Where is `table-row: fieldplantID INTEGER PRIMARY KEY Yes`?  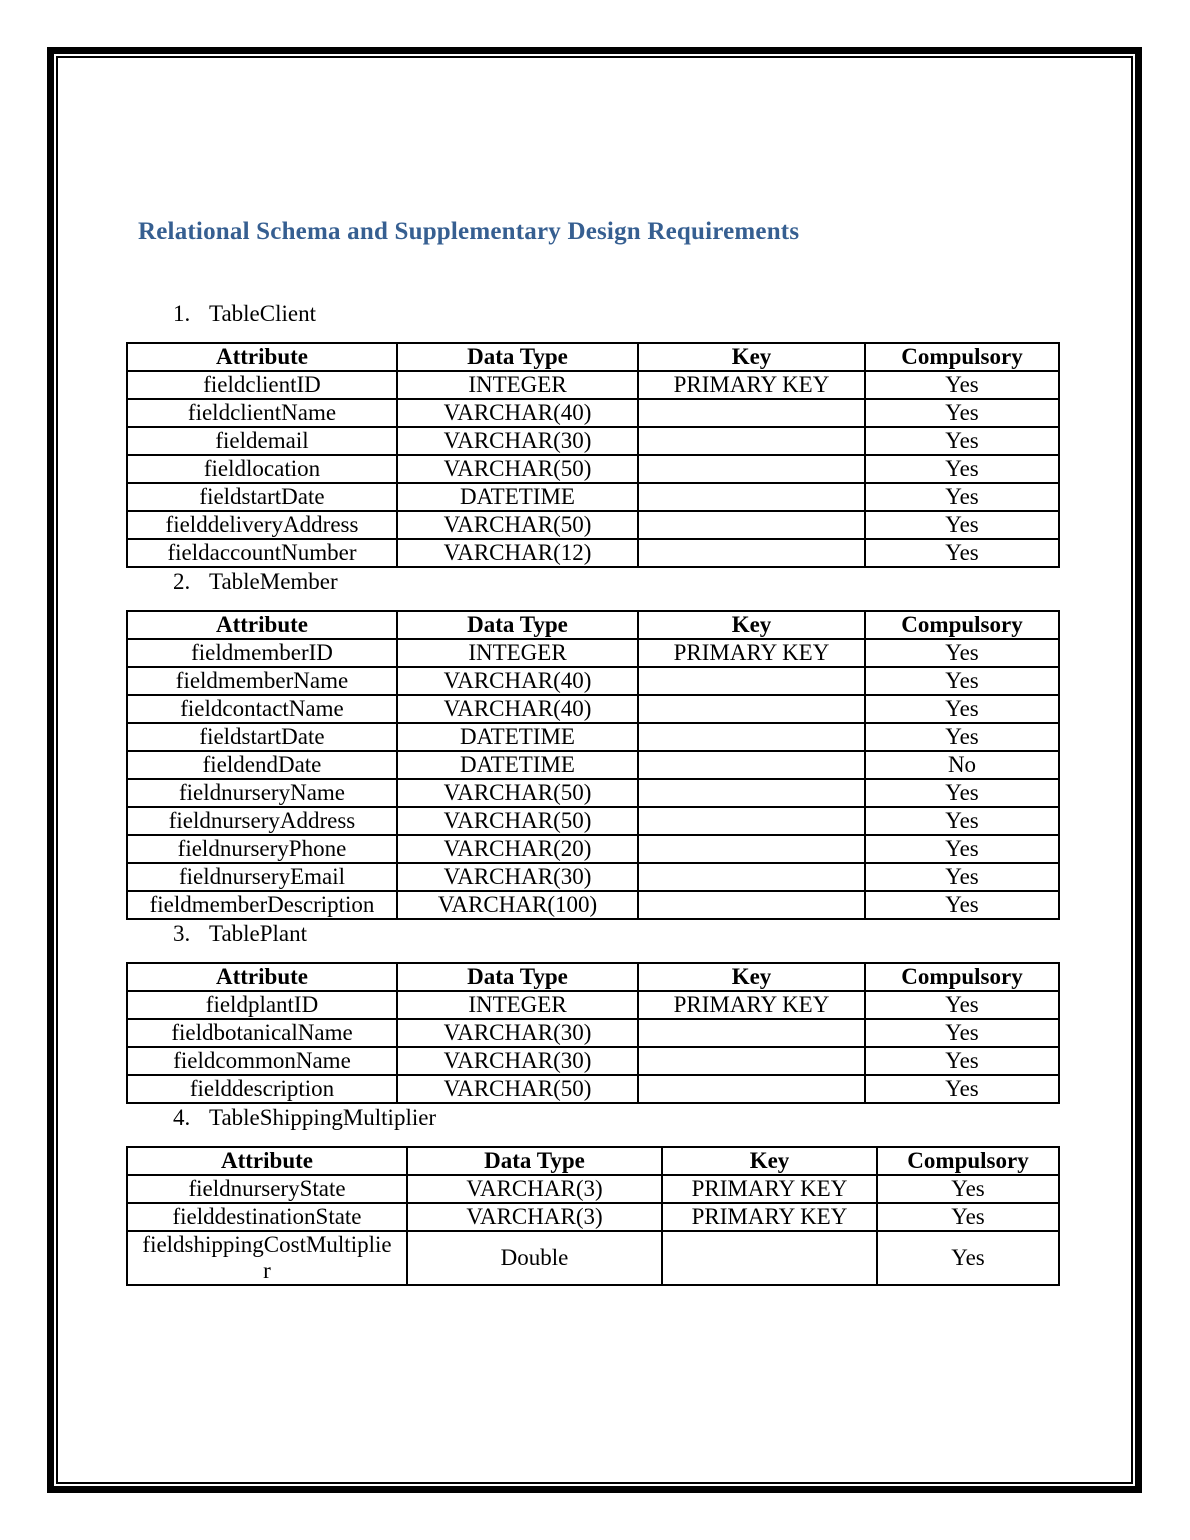 table-row: fieldplantID INTEGER PRIMARY KEY Yes is located at coordinates (593, 1005).